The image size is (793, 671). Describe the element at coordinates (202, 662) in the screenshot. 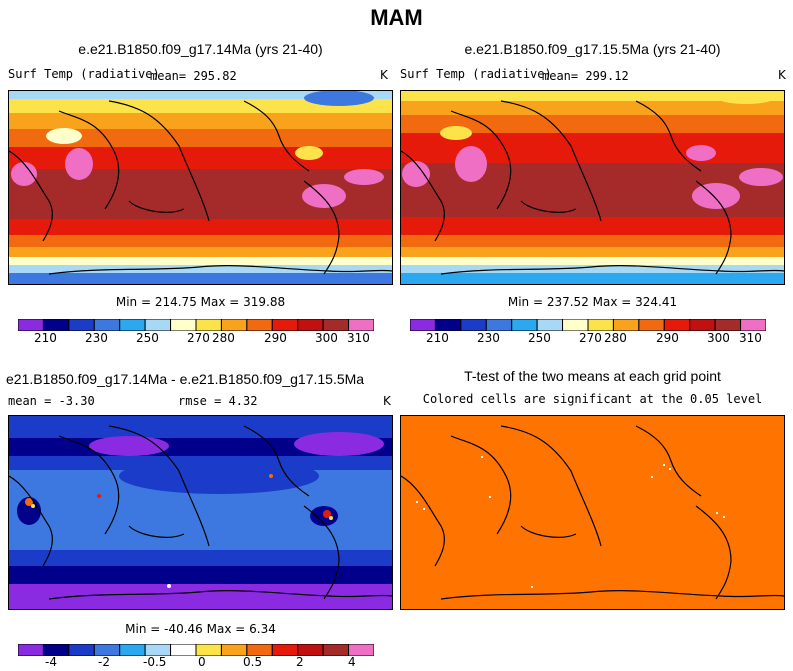

I see `cb3-label: 0` at that location.